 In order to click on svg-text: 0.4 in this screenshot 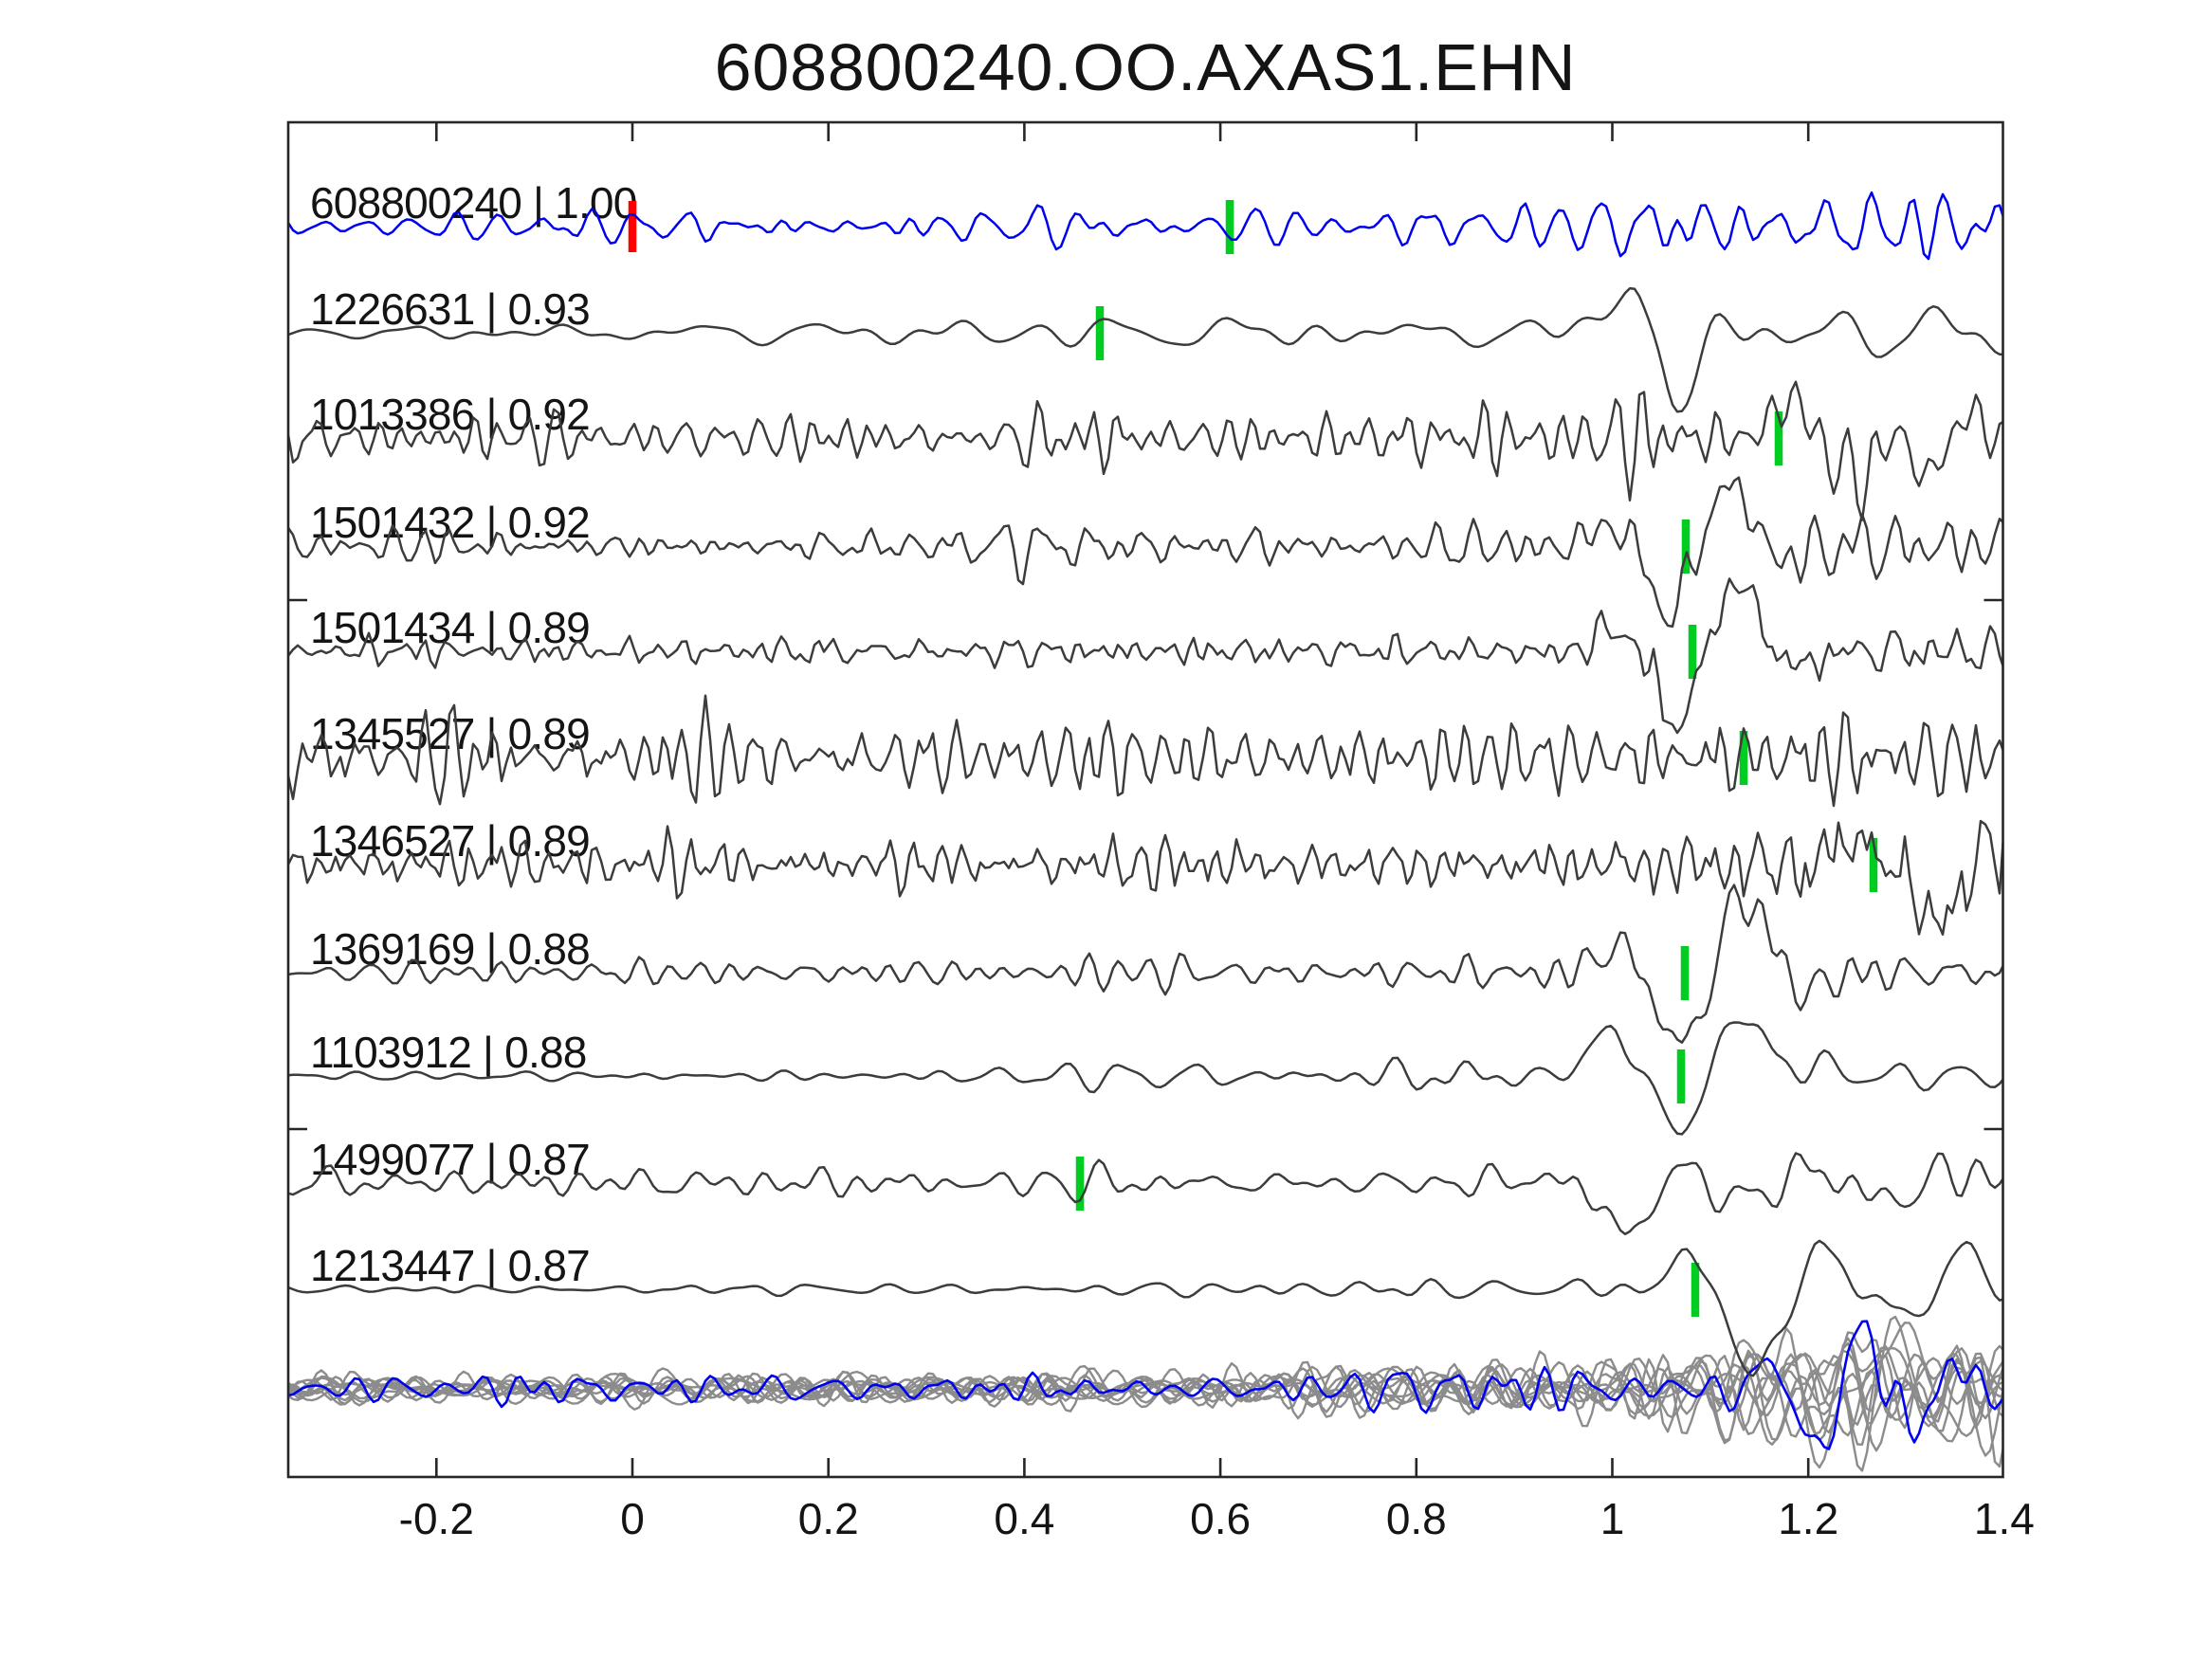, I will do `click(1024, 1518)`.